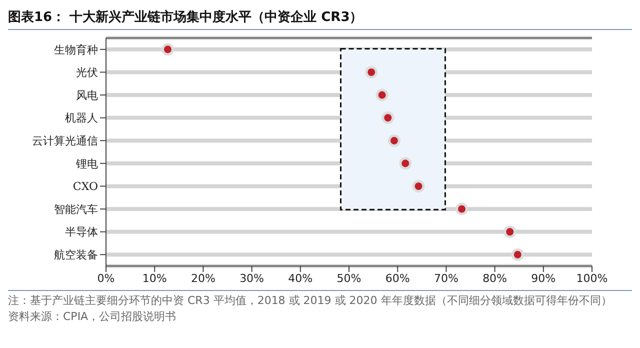 Image resolution: width=640 pixels, height=348 pixels. I want to click on text: 注：基于产业链主要细分环节的中资 CR3 平均值，2018 或 2019 或 2020 年年度数据（不同细分领域数据可得年份不同）, so click(310, 301).